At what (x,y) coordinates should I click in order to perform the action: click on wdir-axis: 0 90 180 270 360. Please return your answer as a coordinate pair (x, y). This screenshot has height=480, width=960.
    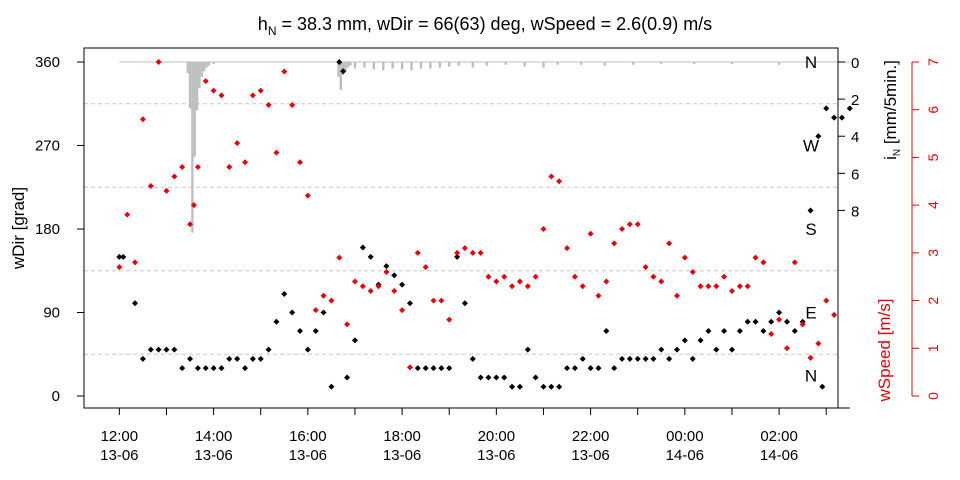
    Looking at the image, I should click on (60, 229).